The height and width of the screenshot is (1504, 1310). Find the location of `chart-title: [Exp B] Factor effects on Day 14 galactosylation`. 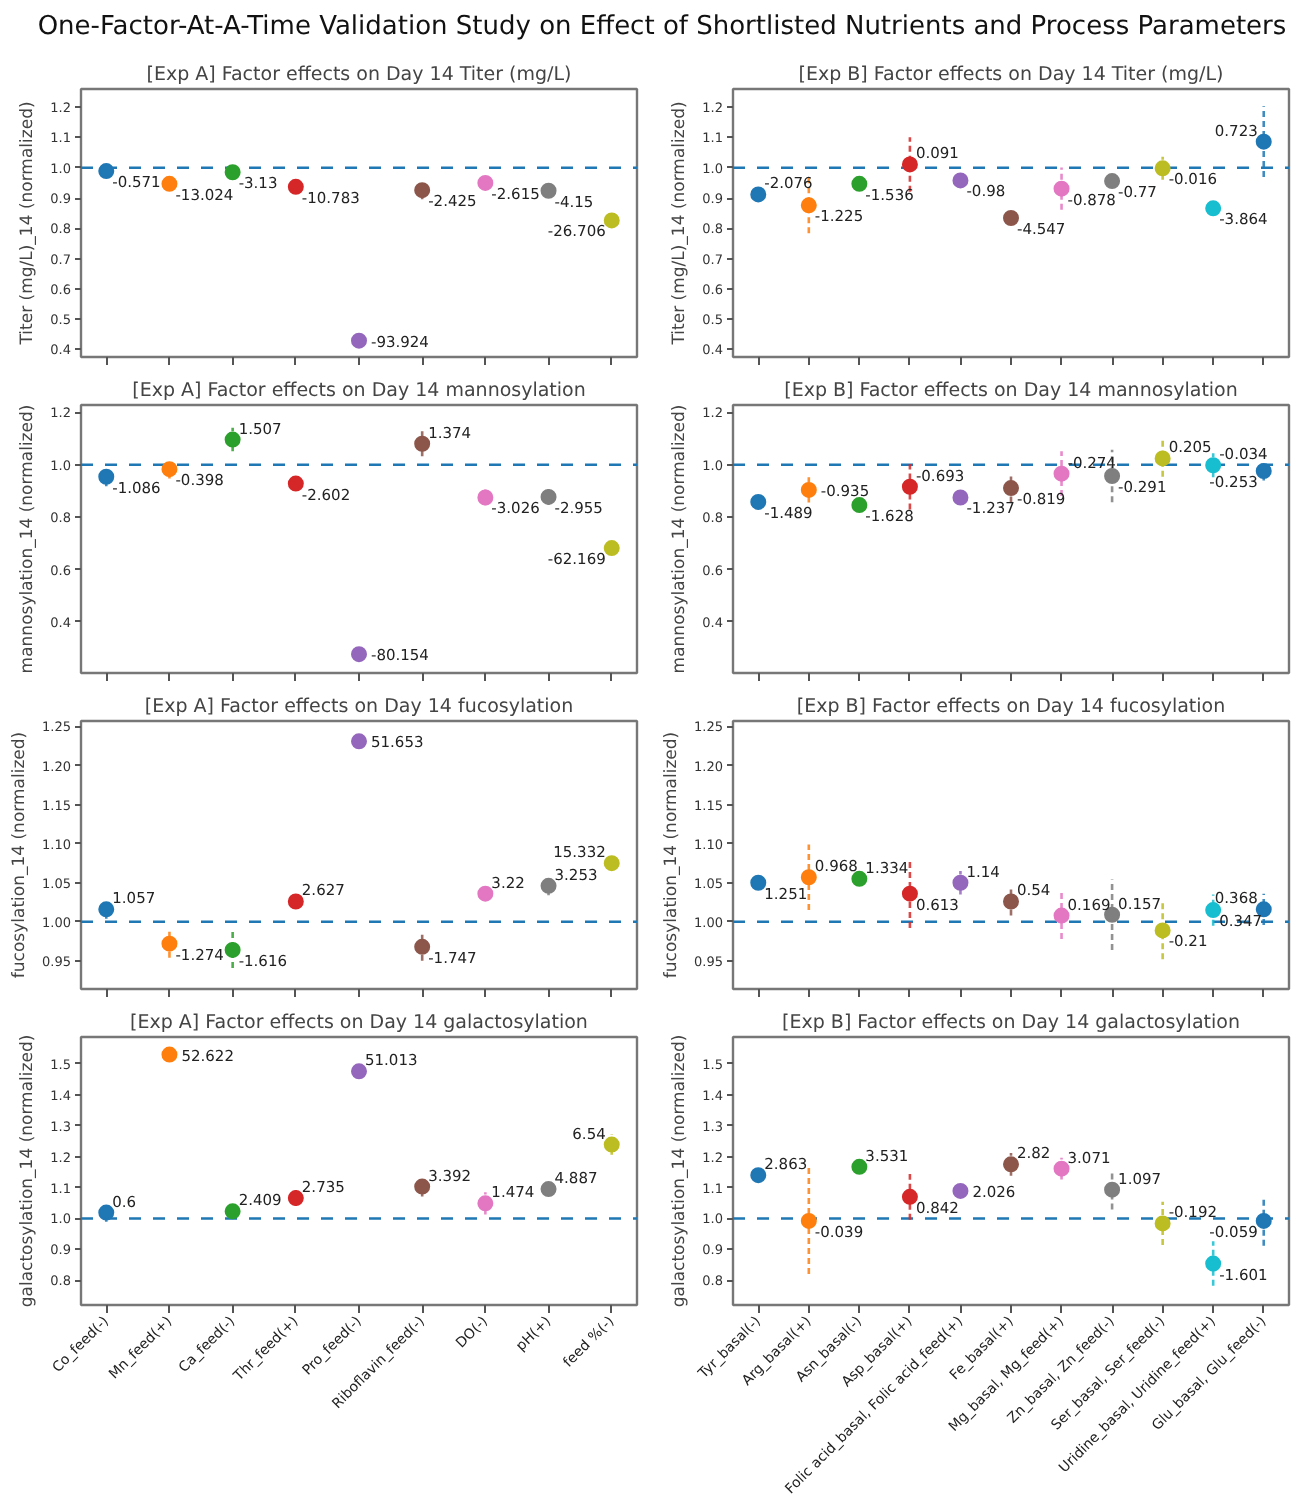

chart-title: [Exp B] Factor effects on Day 14 galactosylation is located at coordinates (1011, 1023).